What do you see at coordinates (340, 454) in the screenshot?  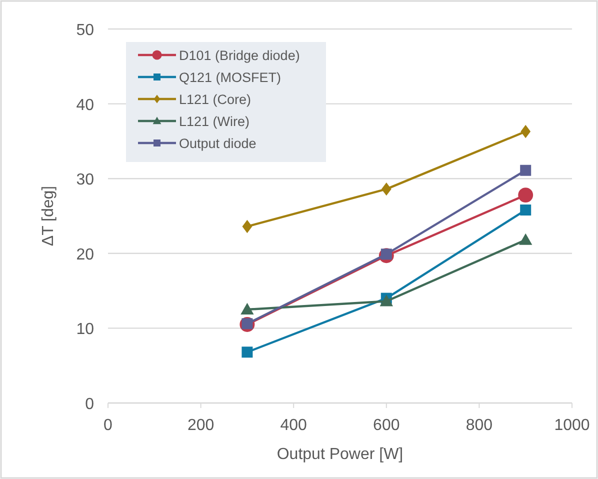 I see `x-axis-title: Output Power [W]` at bounding box center [340, 454].